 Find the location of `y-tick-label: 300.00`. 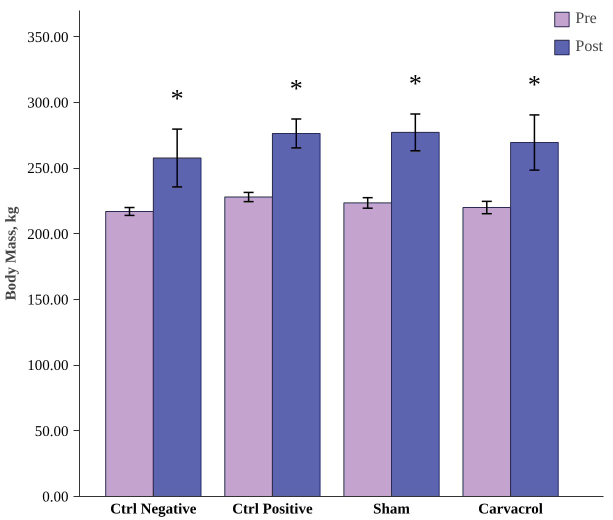

y-tick-label: 300.00 is located at coordinates (47, 103).